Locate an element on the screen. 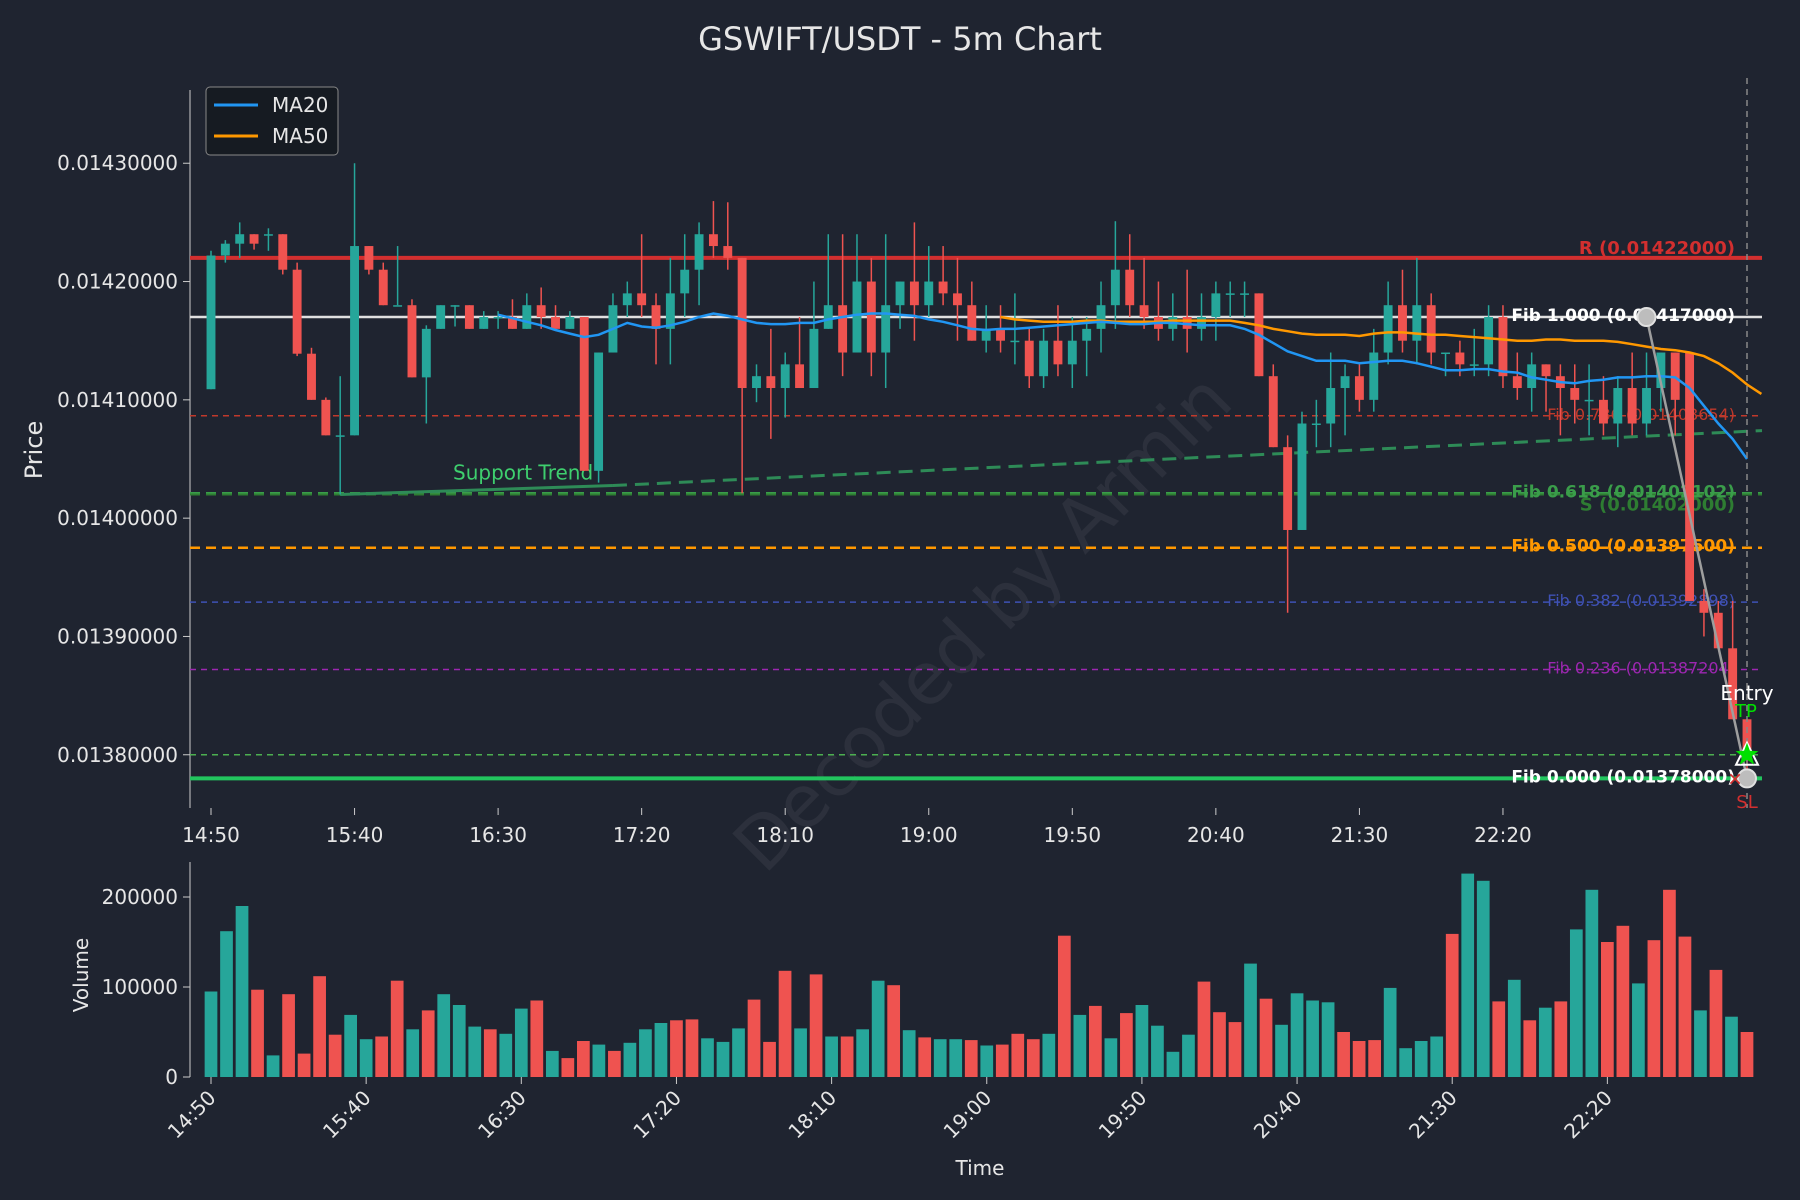 Image resolution: width=1800 pixels, height=1200 pixels. tp-star-icon is located at coordinates (1747, 753).